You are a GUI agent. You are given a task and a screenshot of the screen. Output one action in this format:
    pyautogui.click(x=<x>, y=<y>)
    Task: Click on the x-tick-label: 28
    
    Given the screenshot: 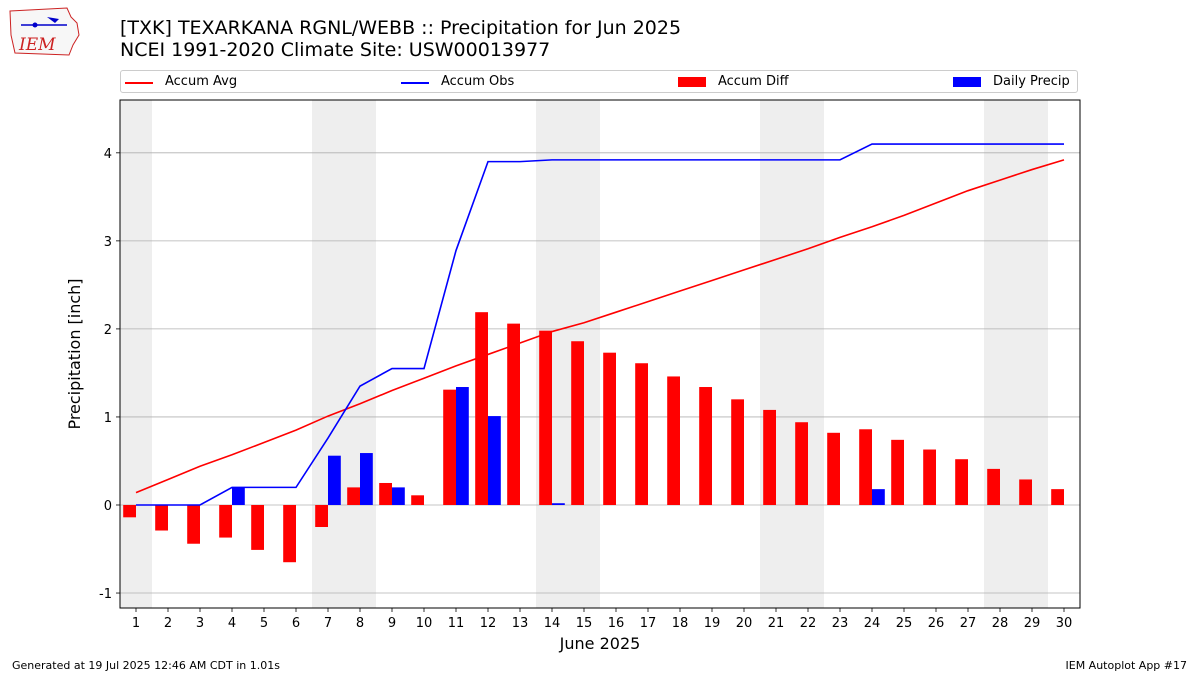 What is the action you would take?
    pyautogui.click(x=1000, y=623)
    